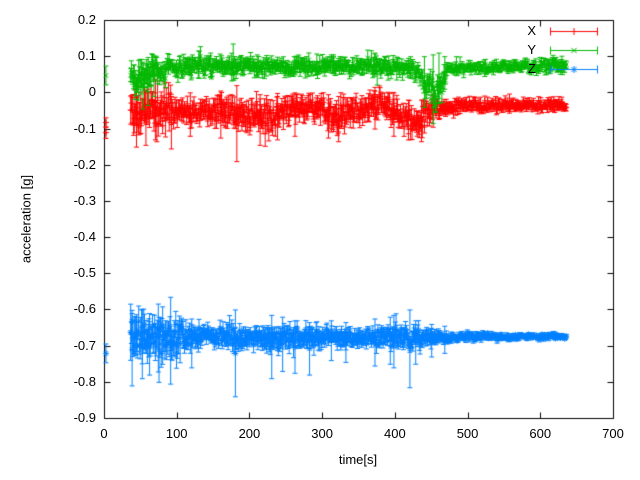 The width and height of the screenshot is (640, 480). Describe the element at coordinates (531, 30) in the screenshot. I see `legend-label-x: X` at that location.